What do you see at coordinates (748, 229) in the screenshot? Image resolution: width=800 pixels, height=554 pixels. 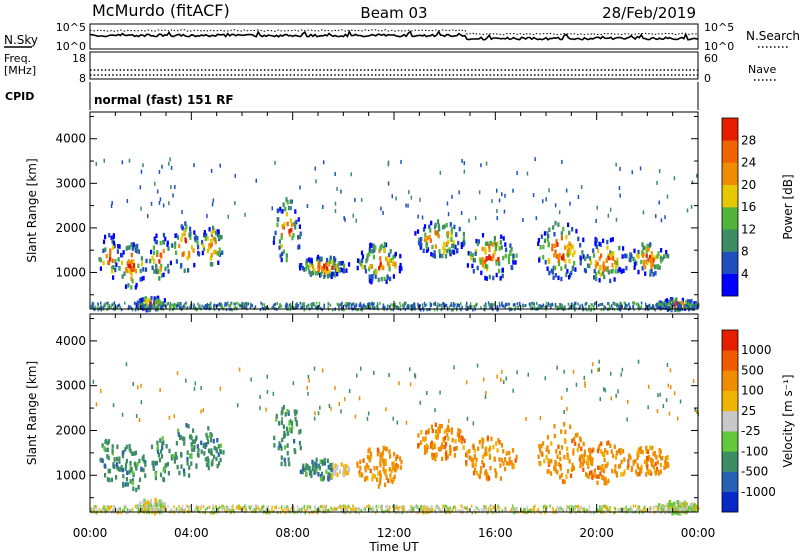 I see `colorbar-tick-label: 12` at bounding box center [748, 229].